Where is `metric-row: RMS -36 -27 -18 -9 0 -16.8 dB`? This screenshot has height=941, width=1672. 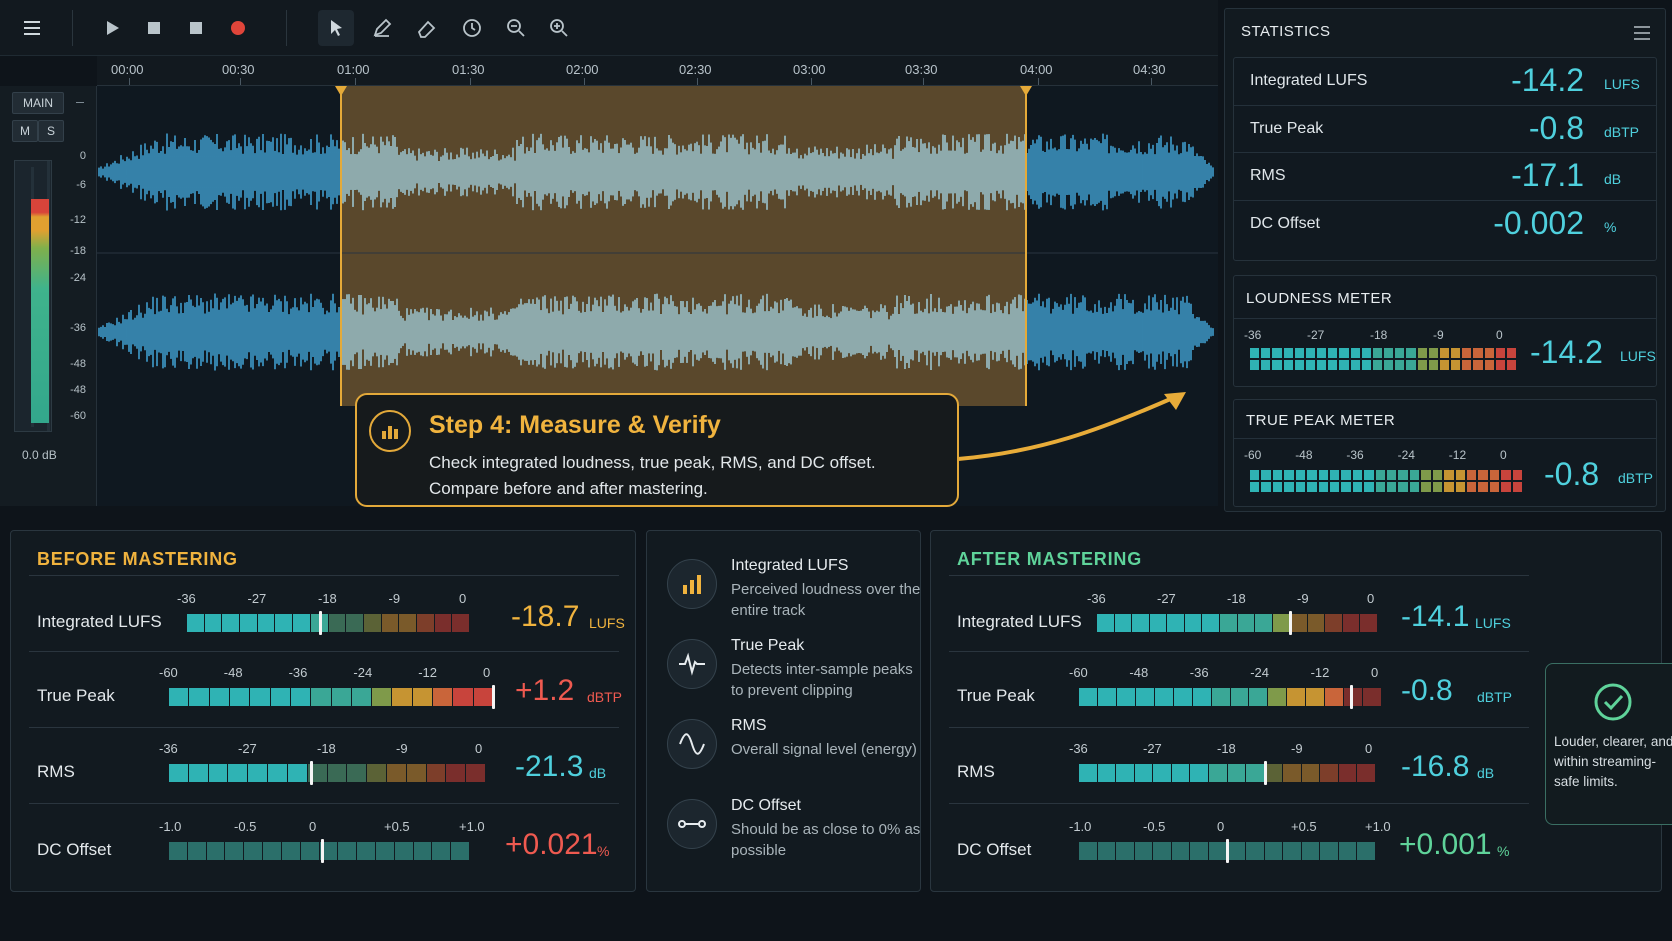 metric-row: RMS -36 -27 -18 -9 0 -16.8 dB is located at coordinates (1239, 765).